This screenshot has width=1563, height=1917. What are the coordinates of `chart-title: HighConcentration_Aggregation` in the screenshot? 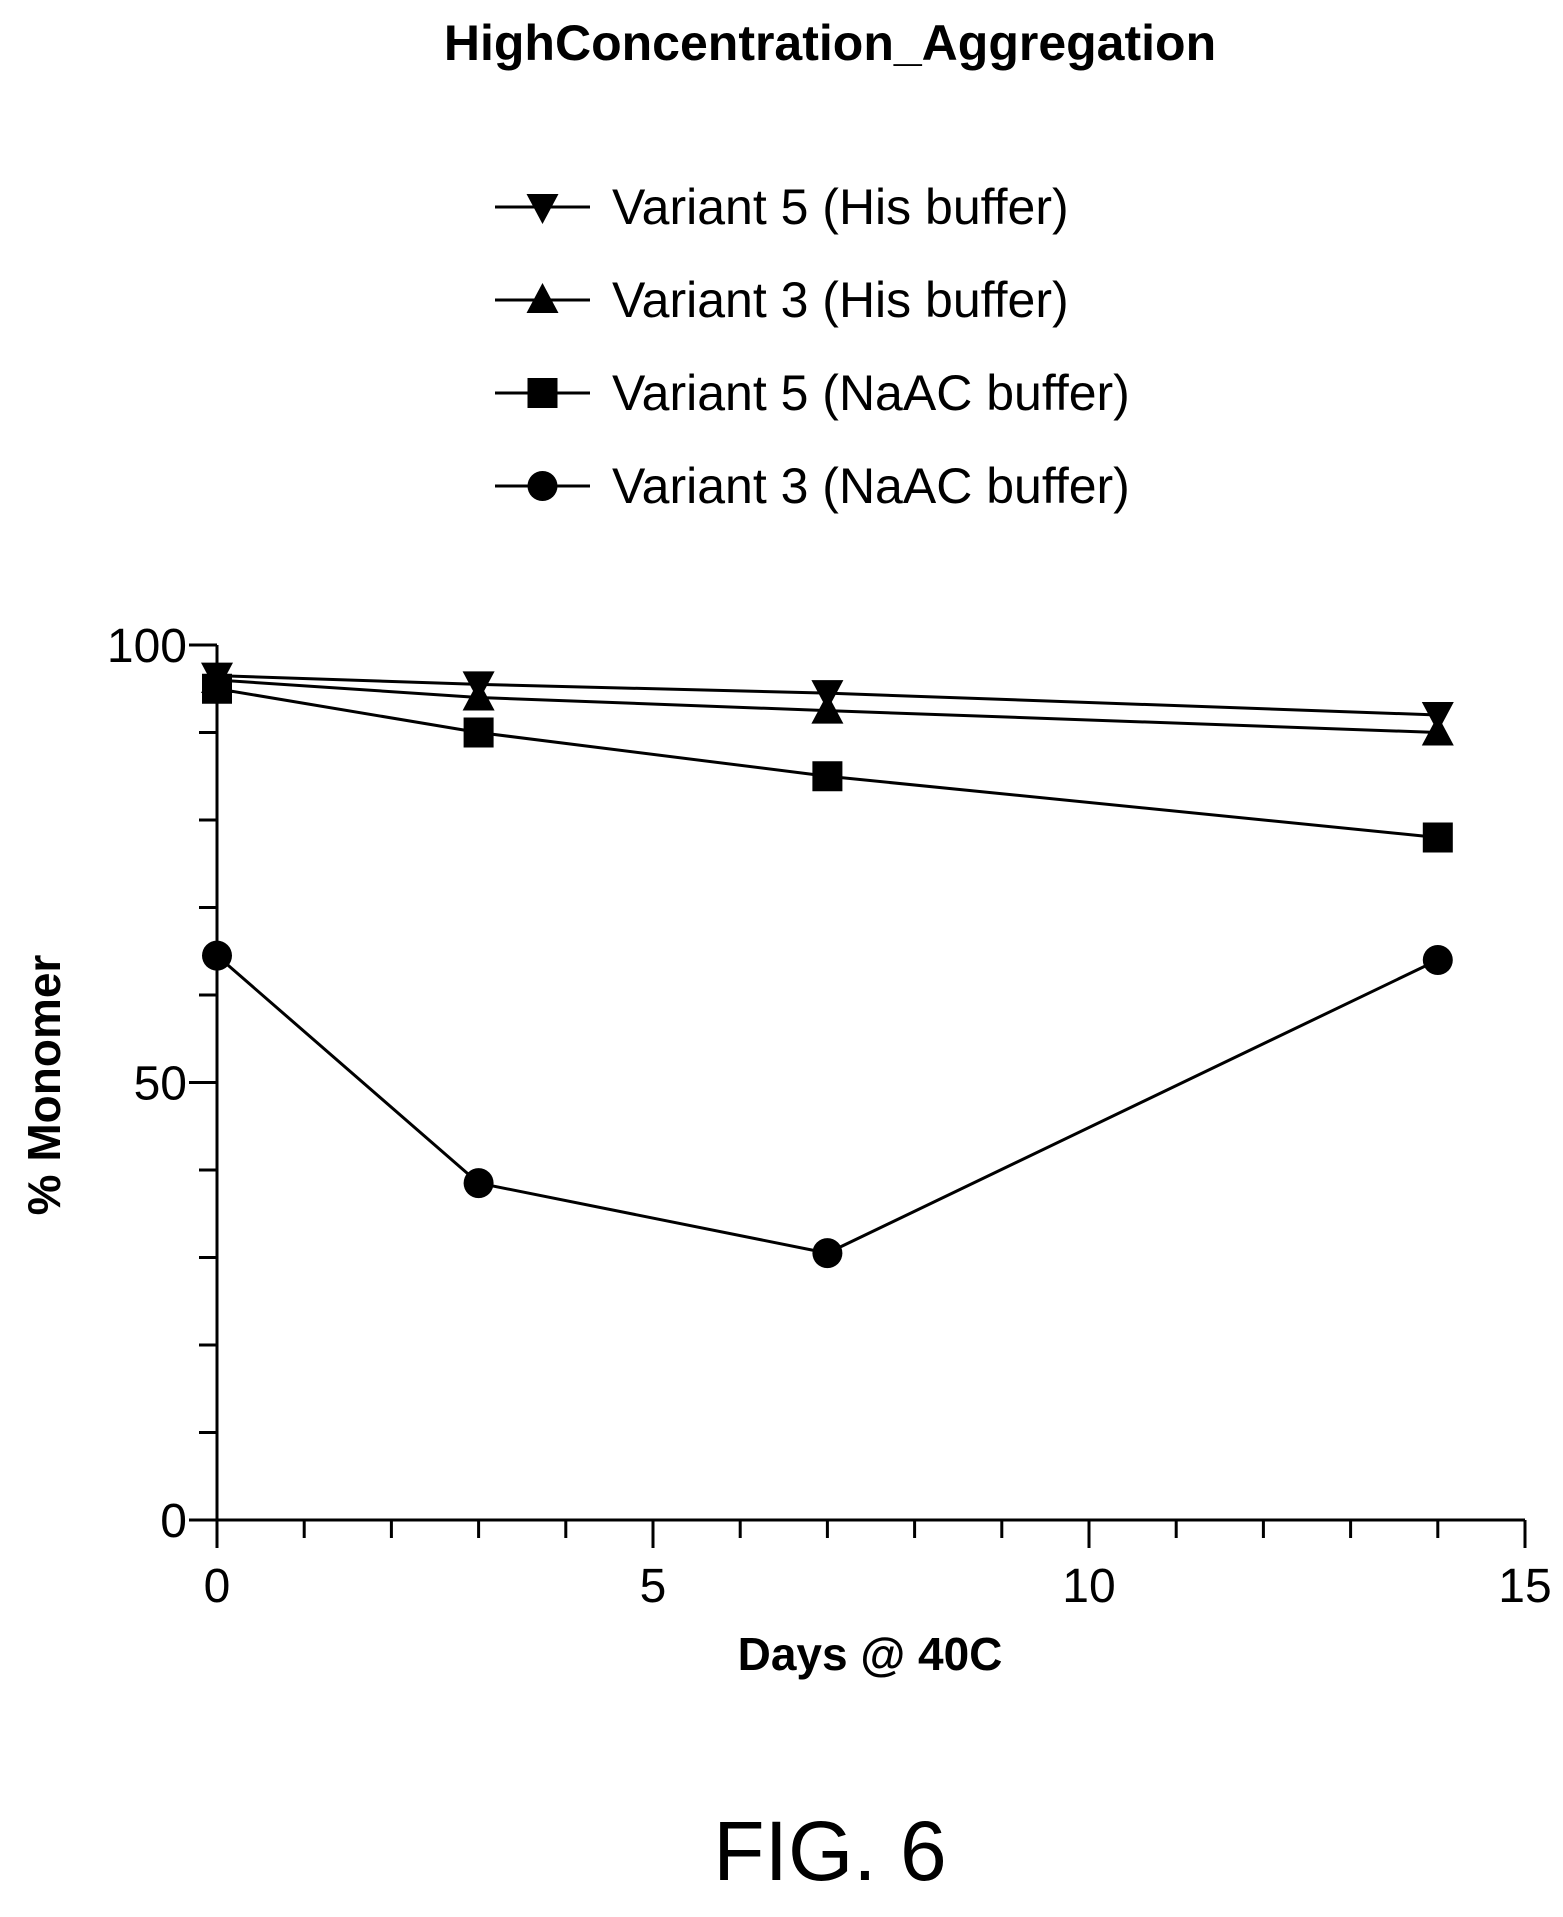 It's located at (830, 43).